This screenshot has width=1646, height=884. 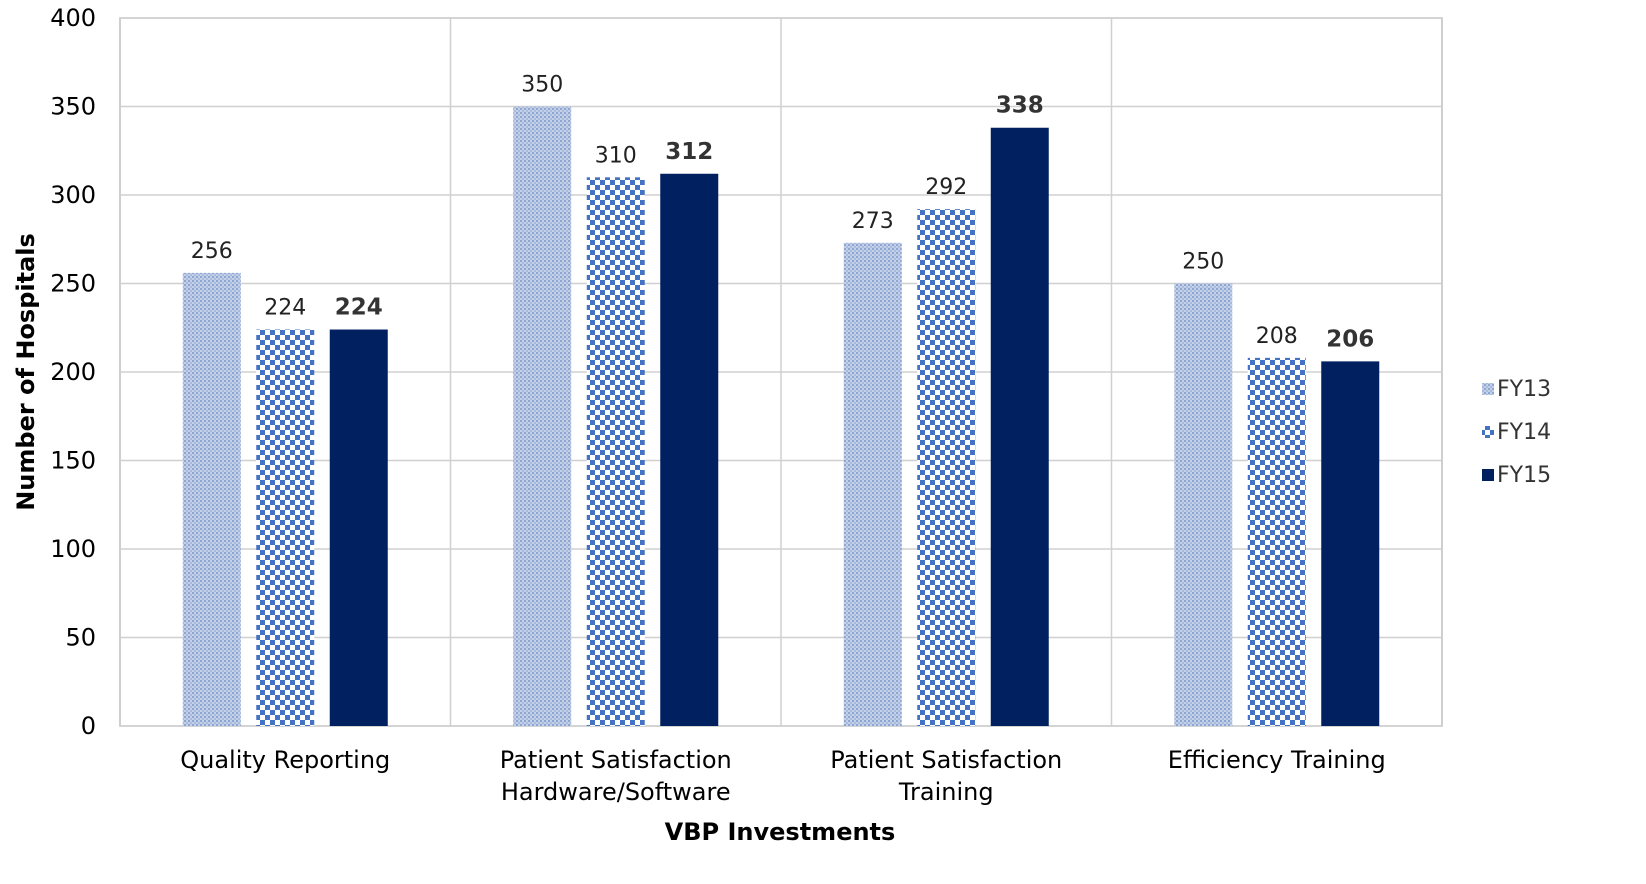 I want to click on y-axis-ticks: 0 50 100 150 200 250 300 350 400, so click(x=73, y=372).